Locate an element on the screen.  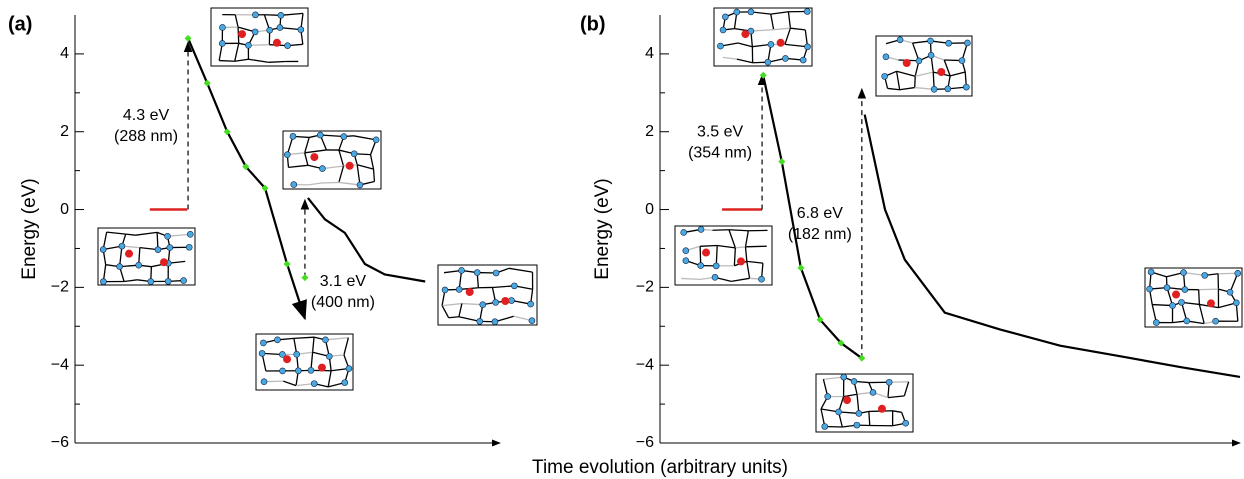
excitation-label: (182 nm) is located at coordinates (820, 234).